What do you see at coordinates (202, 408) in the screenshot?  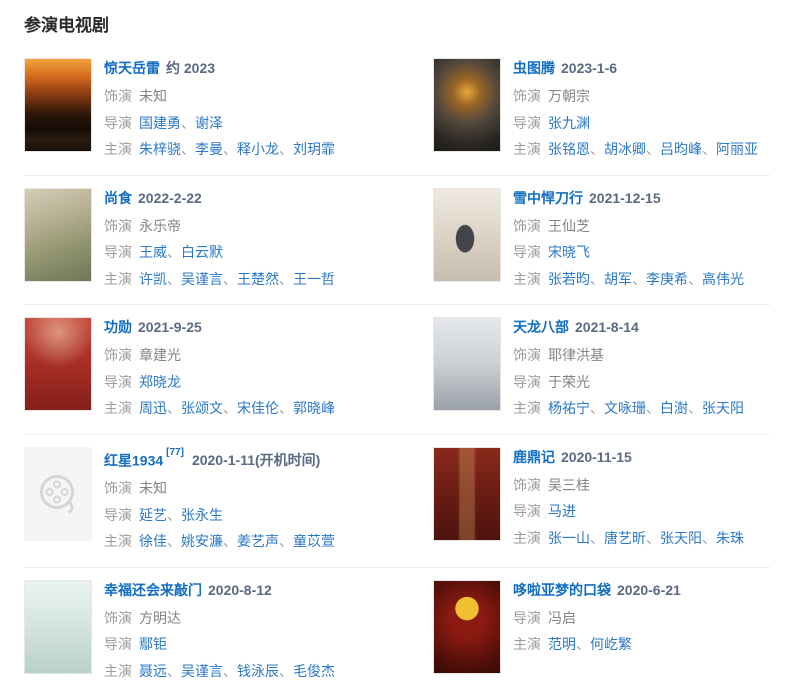 I see `actor-name: 张颂文` at bounding box center [202, 408].